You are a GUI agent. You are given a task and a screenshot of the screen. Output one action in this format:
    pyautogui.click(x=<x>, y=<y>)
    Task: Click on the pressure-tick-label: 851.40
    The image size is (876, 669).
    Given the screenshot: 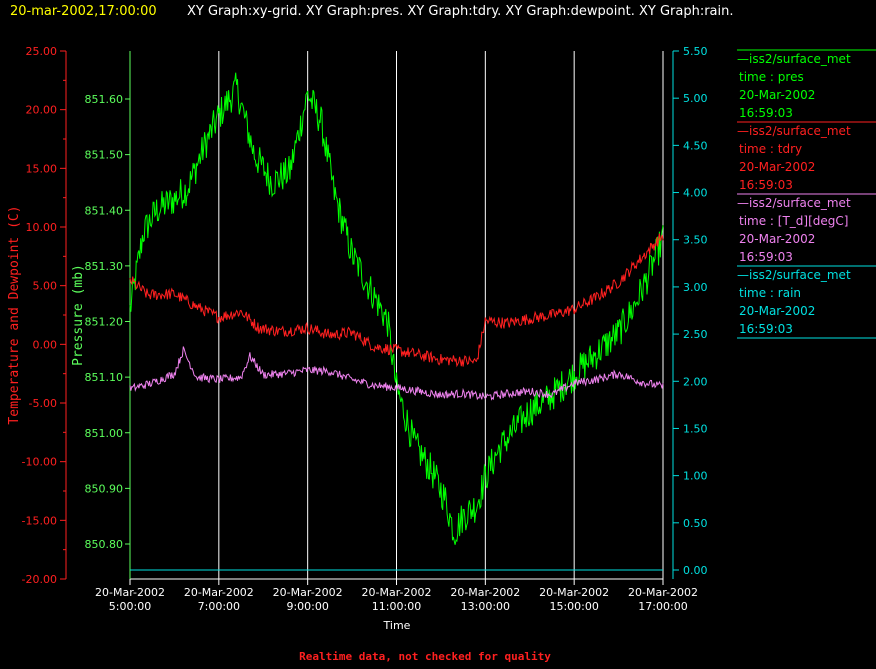 What is the action you would take?
    pyautogui.click(x=104, y=210)
    